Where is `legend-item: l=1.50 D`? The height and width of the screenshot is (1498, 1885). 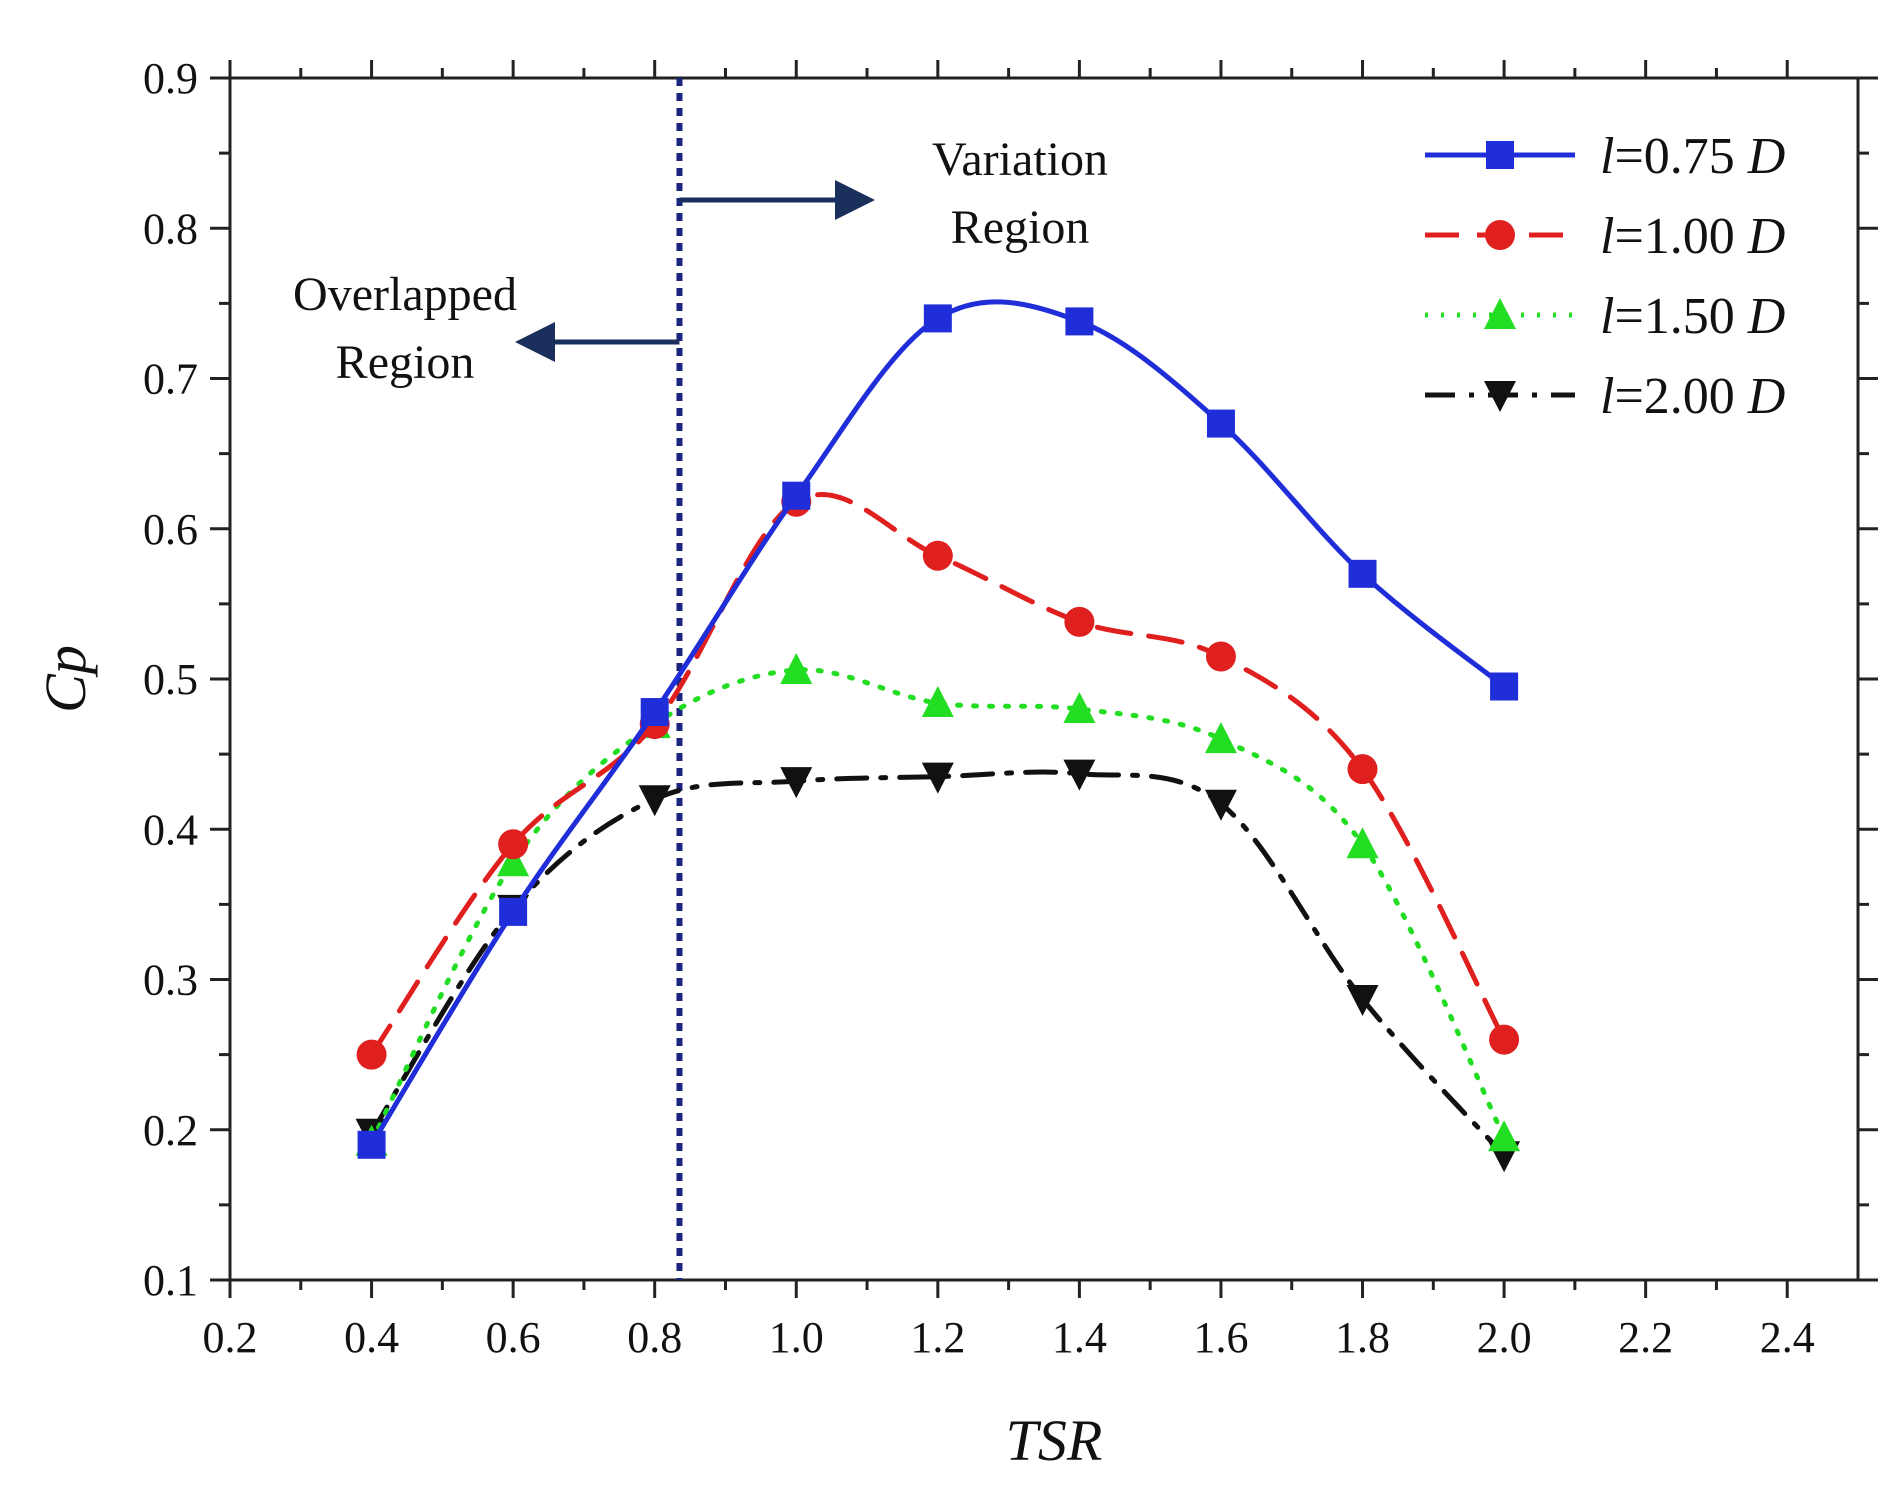 legend-item: l=1.50 D is located at coordinates (1605, 316).